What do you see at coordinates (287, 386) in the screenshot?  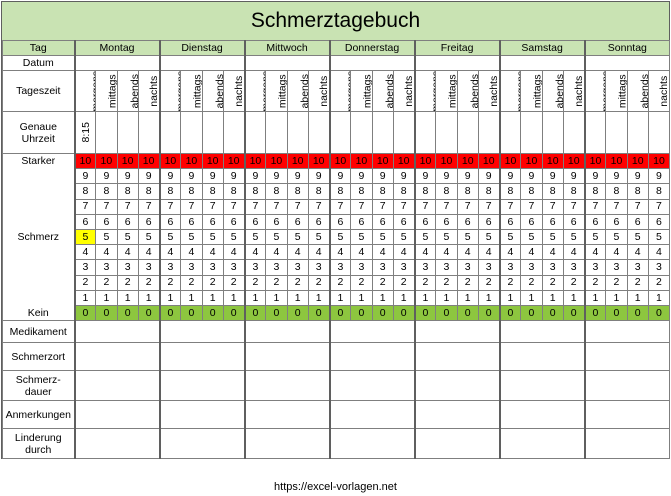 I see `pain-duration-field` at bounding box center [287, 386].